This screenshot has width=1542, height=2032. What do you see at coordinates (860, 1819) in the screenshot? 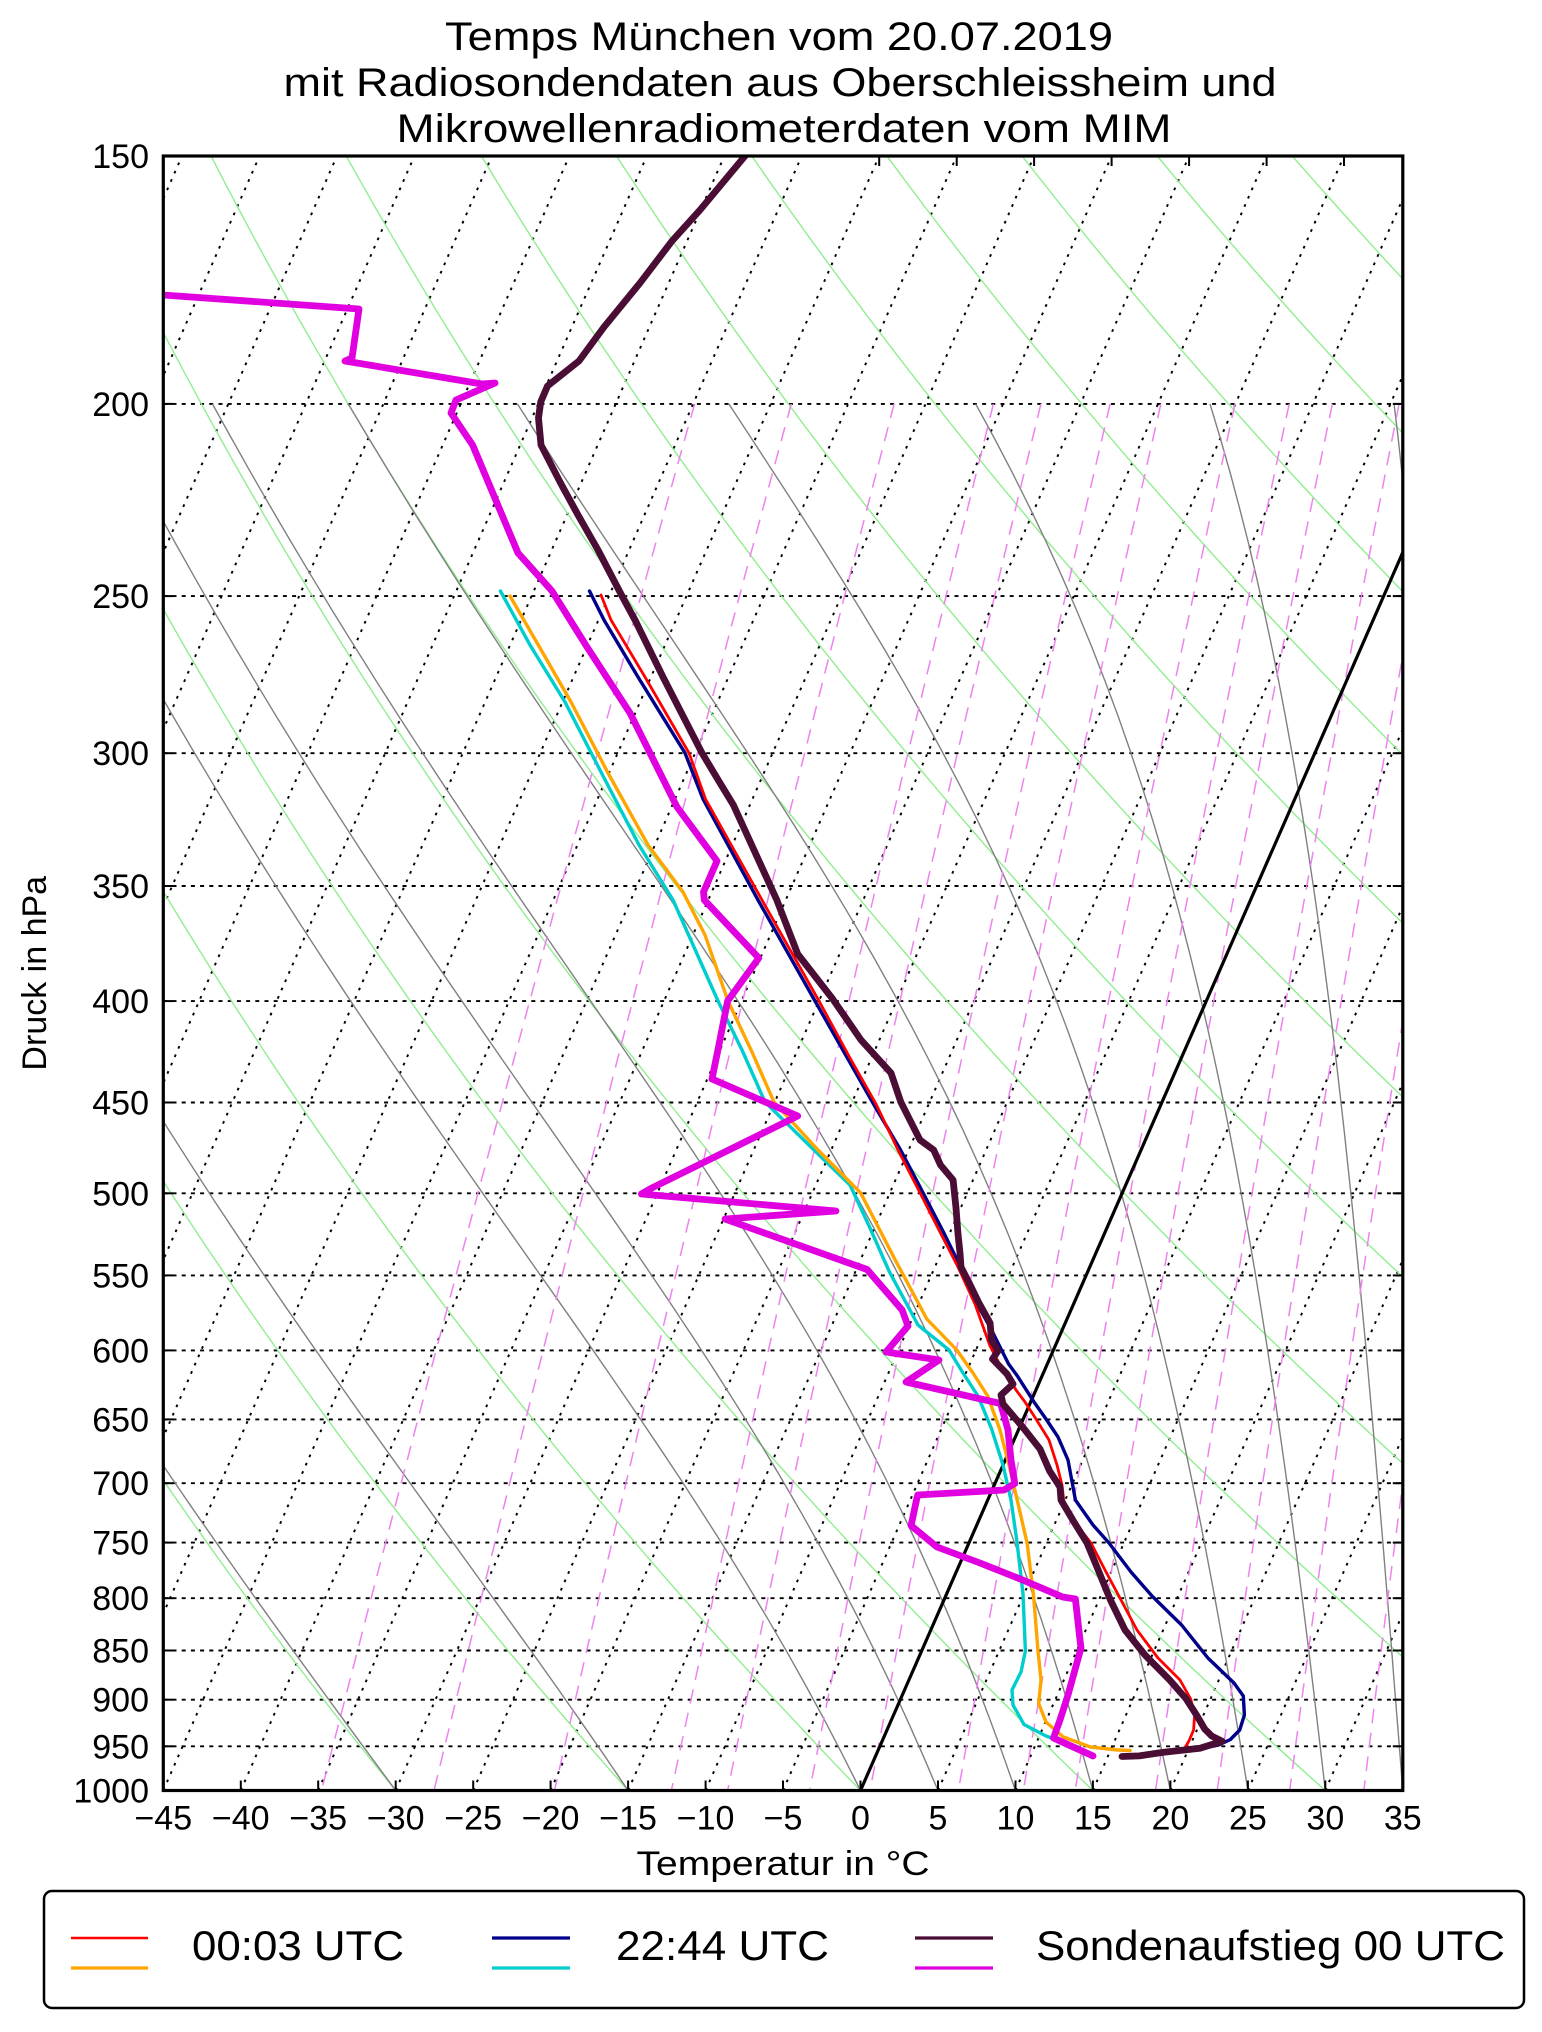
I see `svg-text: 0` at bounding box center [860, 1819].